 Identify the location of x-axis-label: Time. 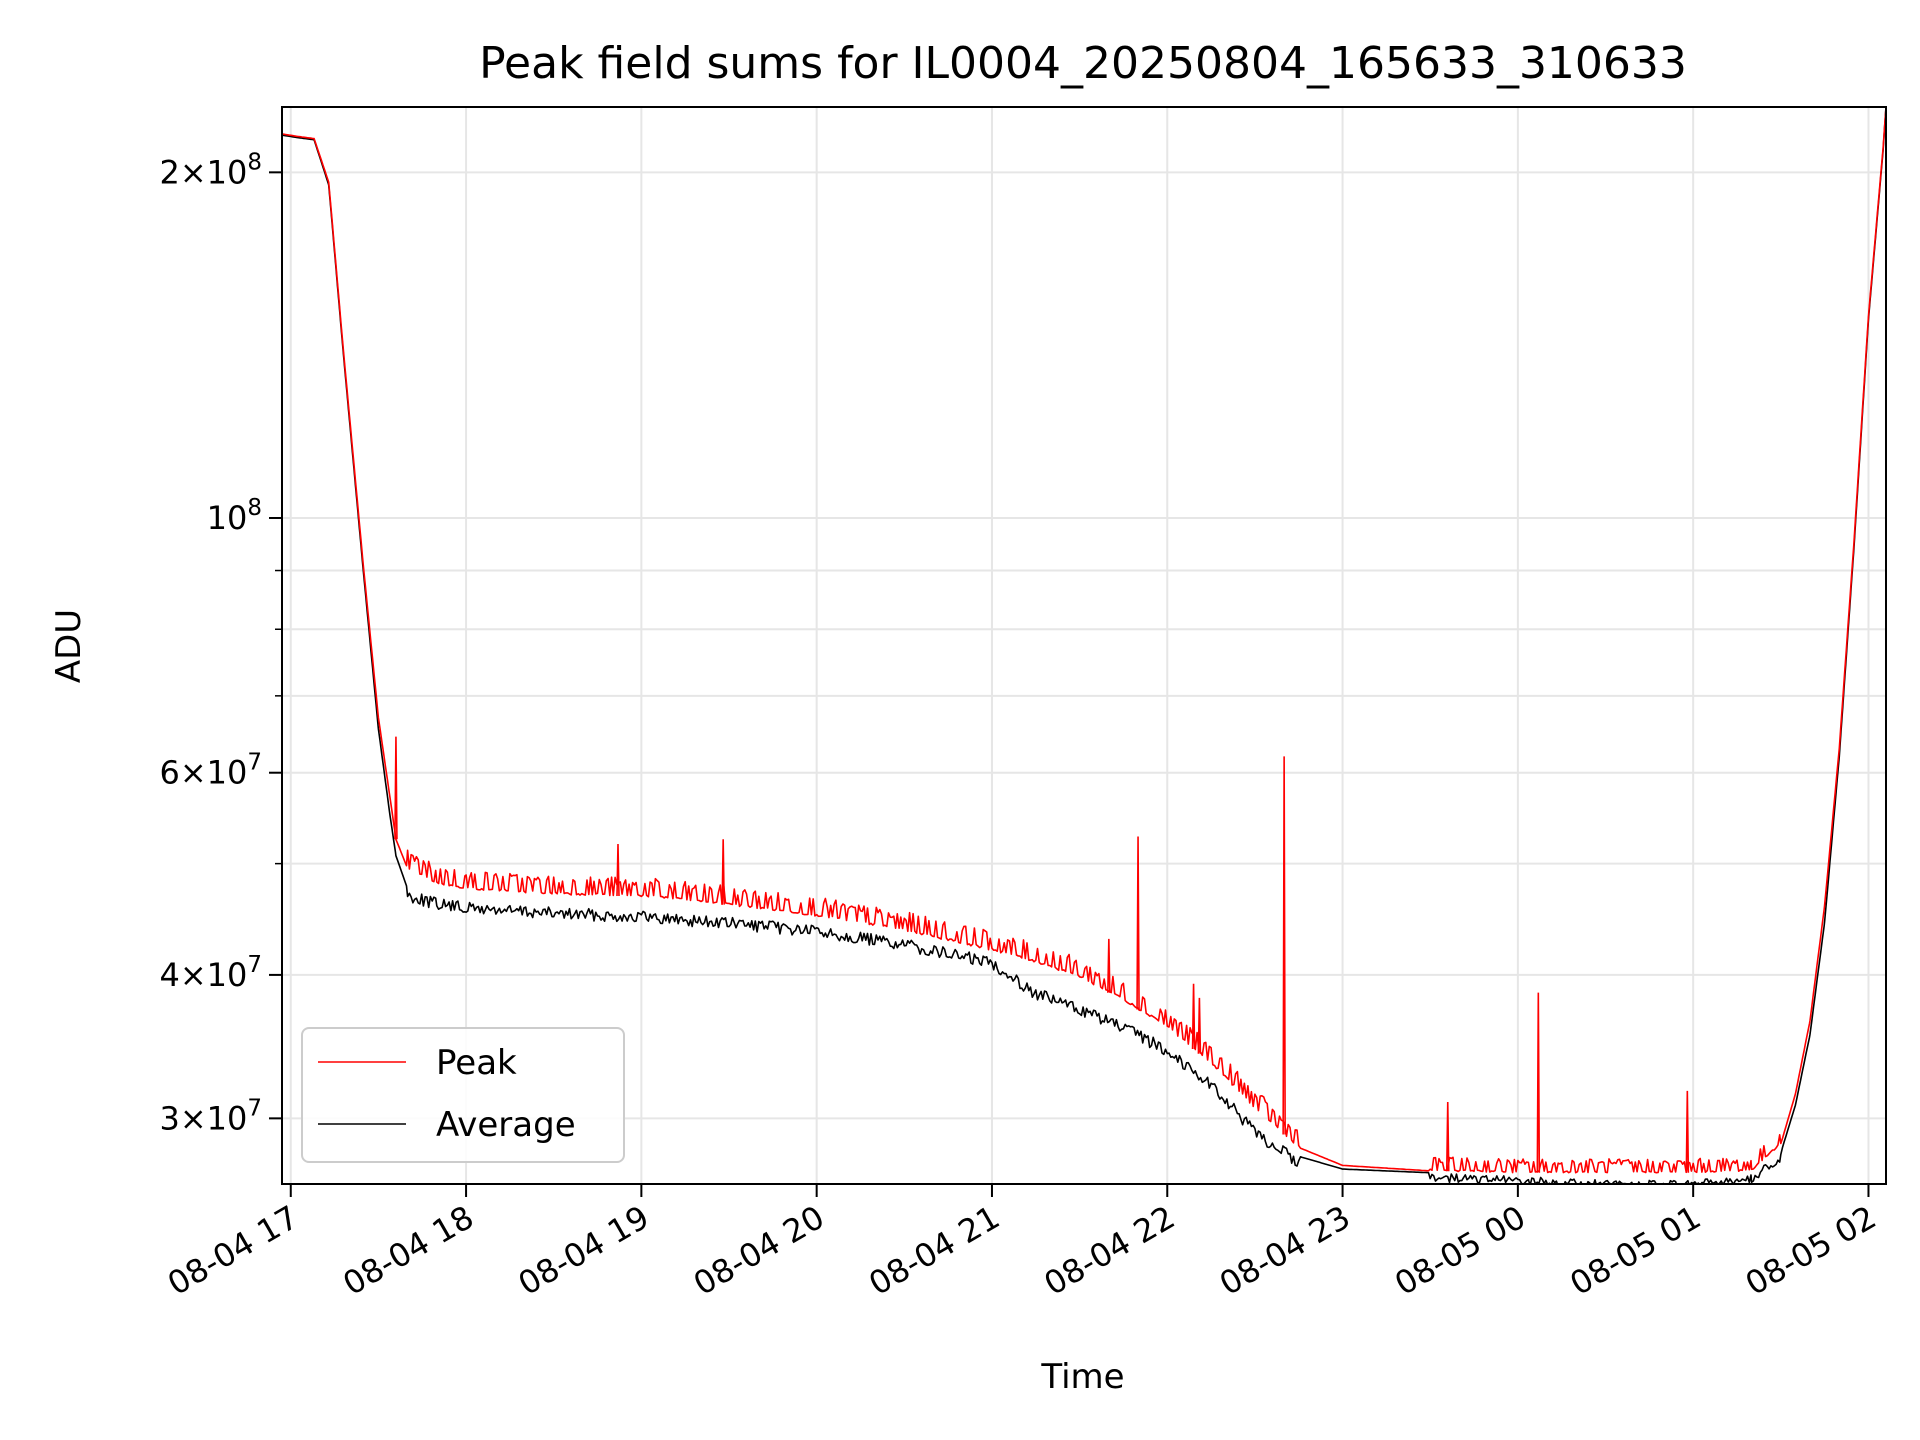
(1082, 1377).